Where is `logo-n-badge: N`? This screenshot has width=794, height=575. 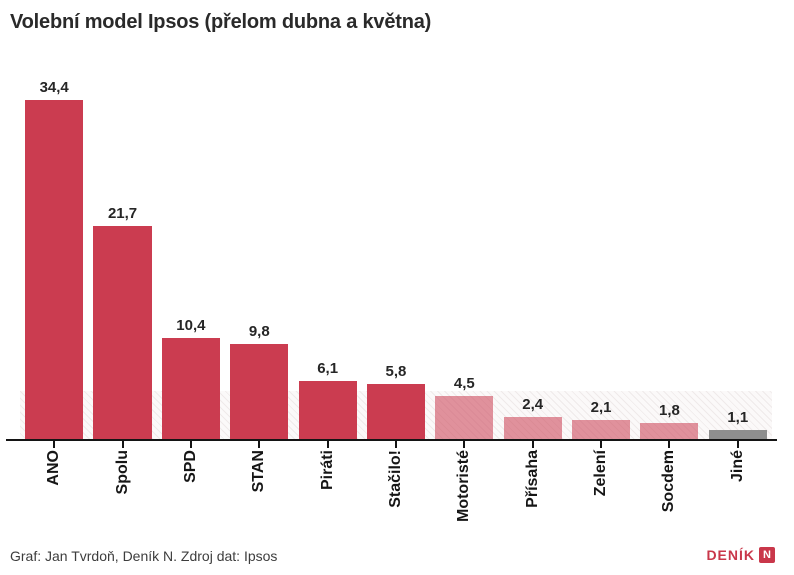 logo-n-badge: N is located at coordinates (767, 555).